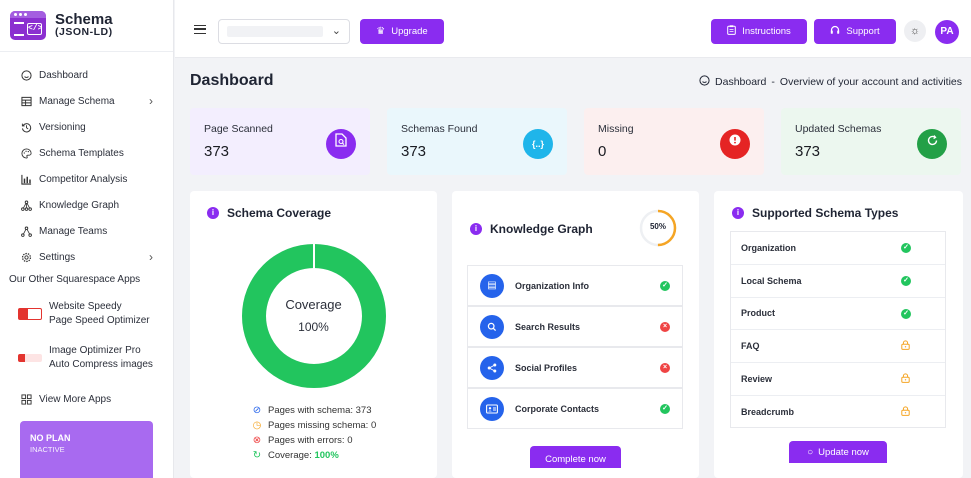  What do you see at coordinates (26, 153) in the screenshot?
I see `palette-icon` at bounding box center [26, 153].